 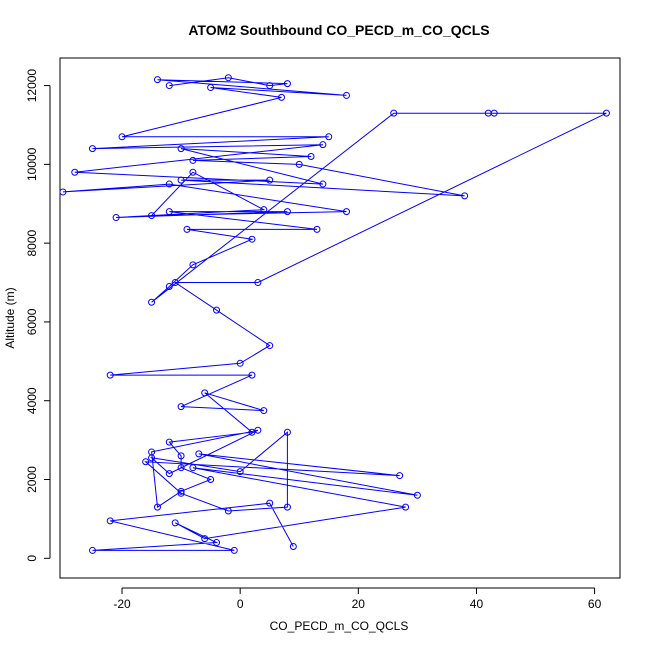 What do you see at coordinates (122, 604) in the screenshot?
I see `x-tick-label: -20` at bounding box center [122, 604].